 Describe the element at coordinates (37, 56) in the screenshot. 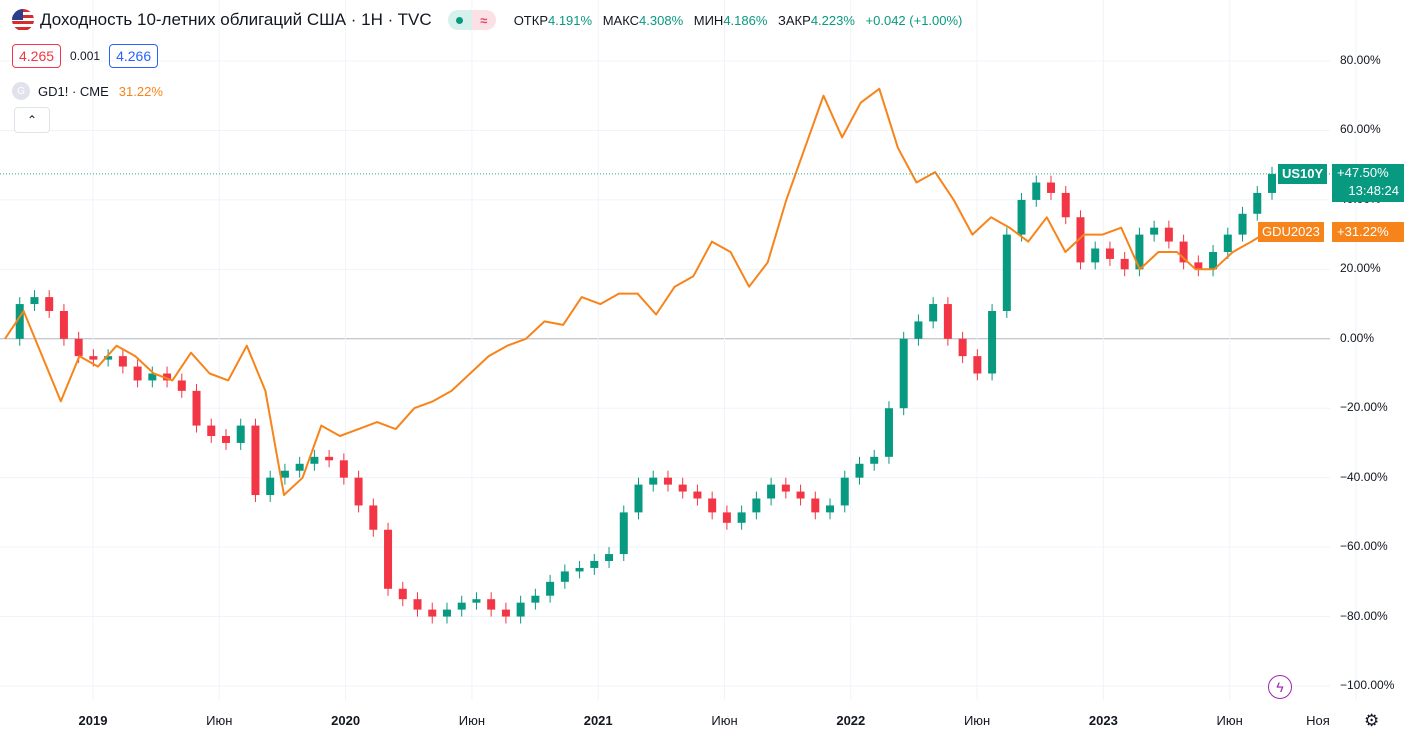

I see `sell-button: 4.265` at that location.